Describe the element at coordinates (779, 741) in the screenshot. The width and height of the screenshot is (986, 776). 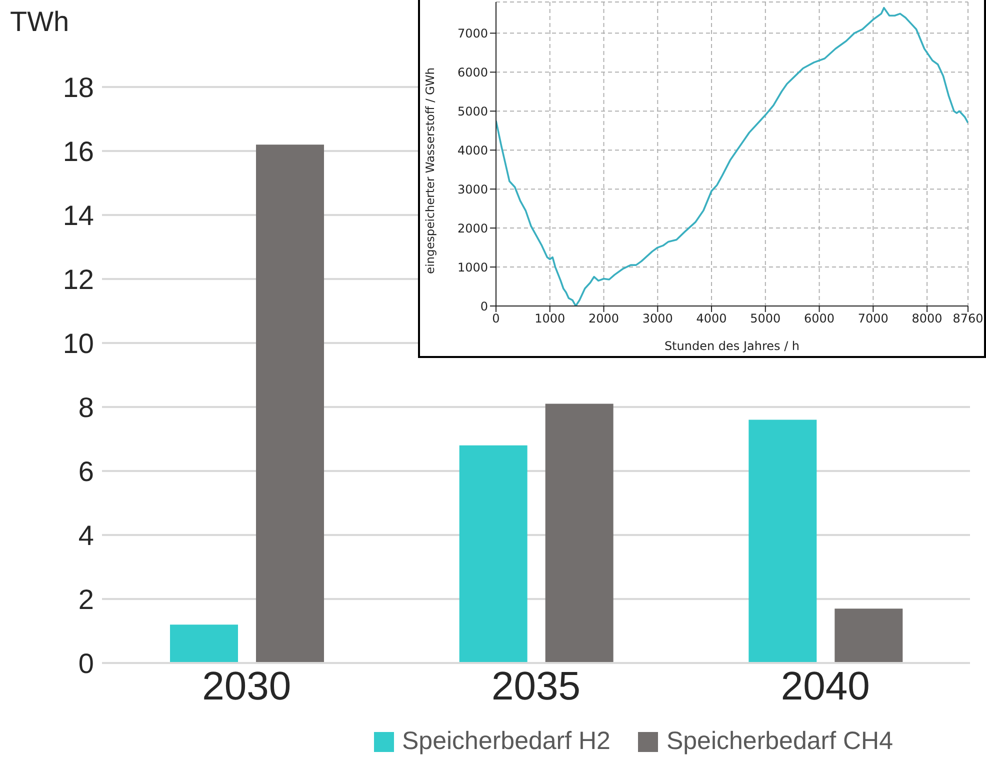
I see `legend-label: Speicherbedarf CH4` at that location.